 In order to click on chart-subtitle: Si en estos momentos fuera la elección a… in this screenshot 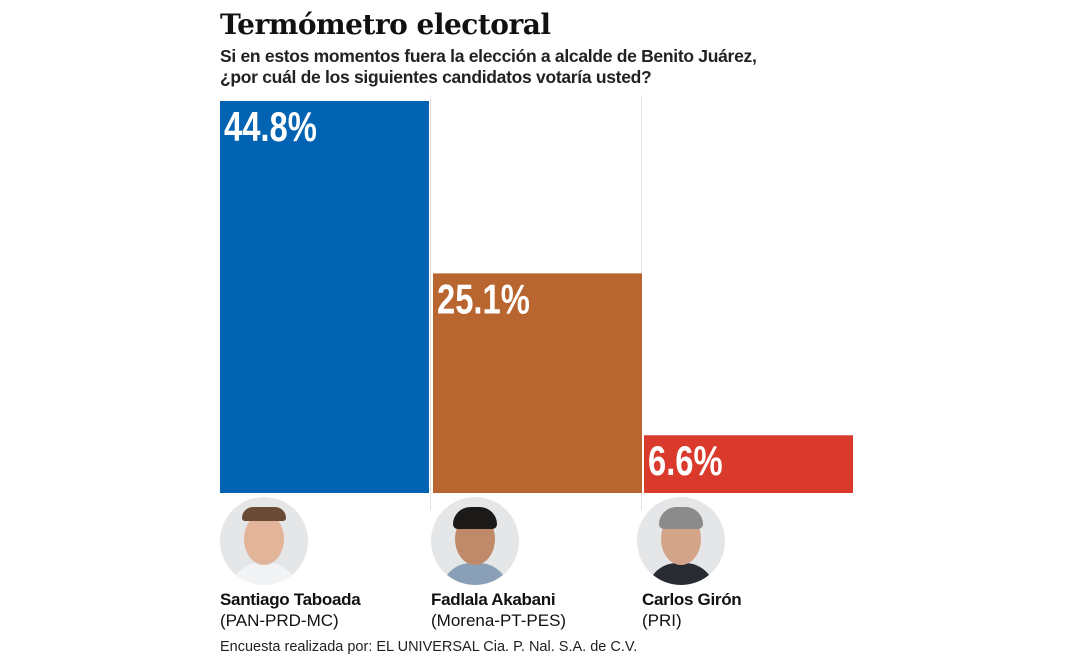, I will do `click(488, 67)`.